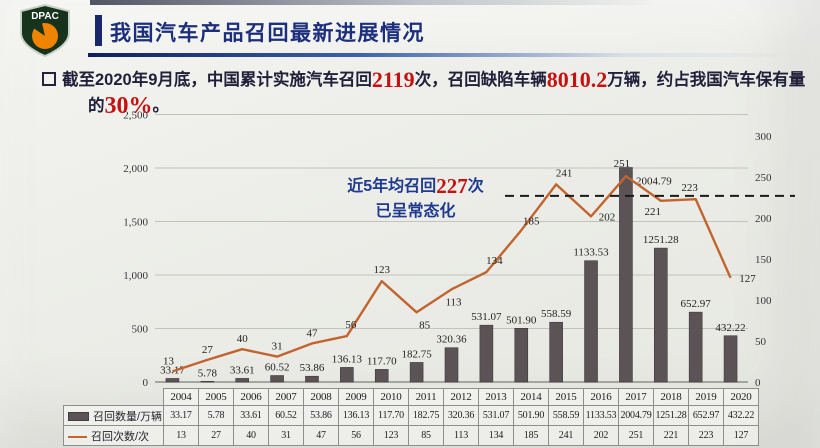 This screenshot has height=448, width=820. What do you see at coordinates (277, 379) in the screenshot?
I see `bar-2007` at bounding box center [277, 379].